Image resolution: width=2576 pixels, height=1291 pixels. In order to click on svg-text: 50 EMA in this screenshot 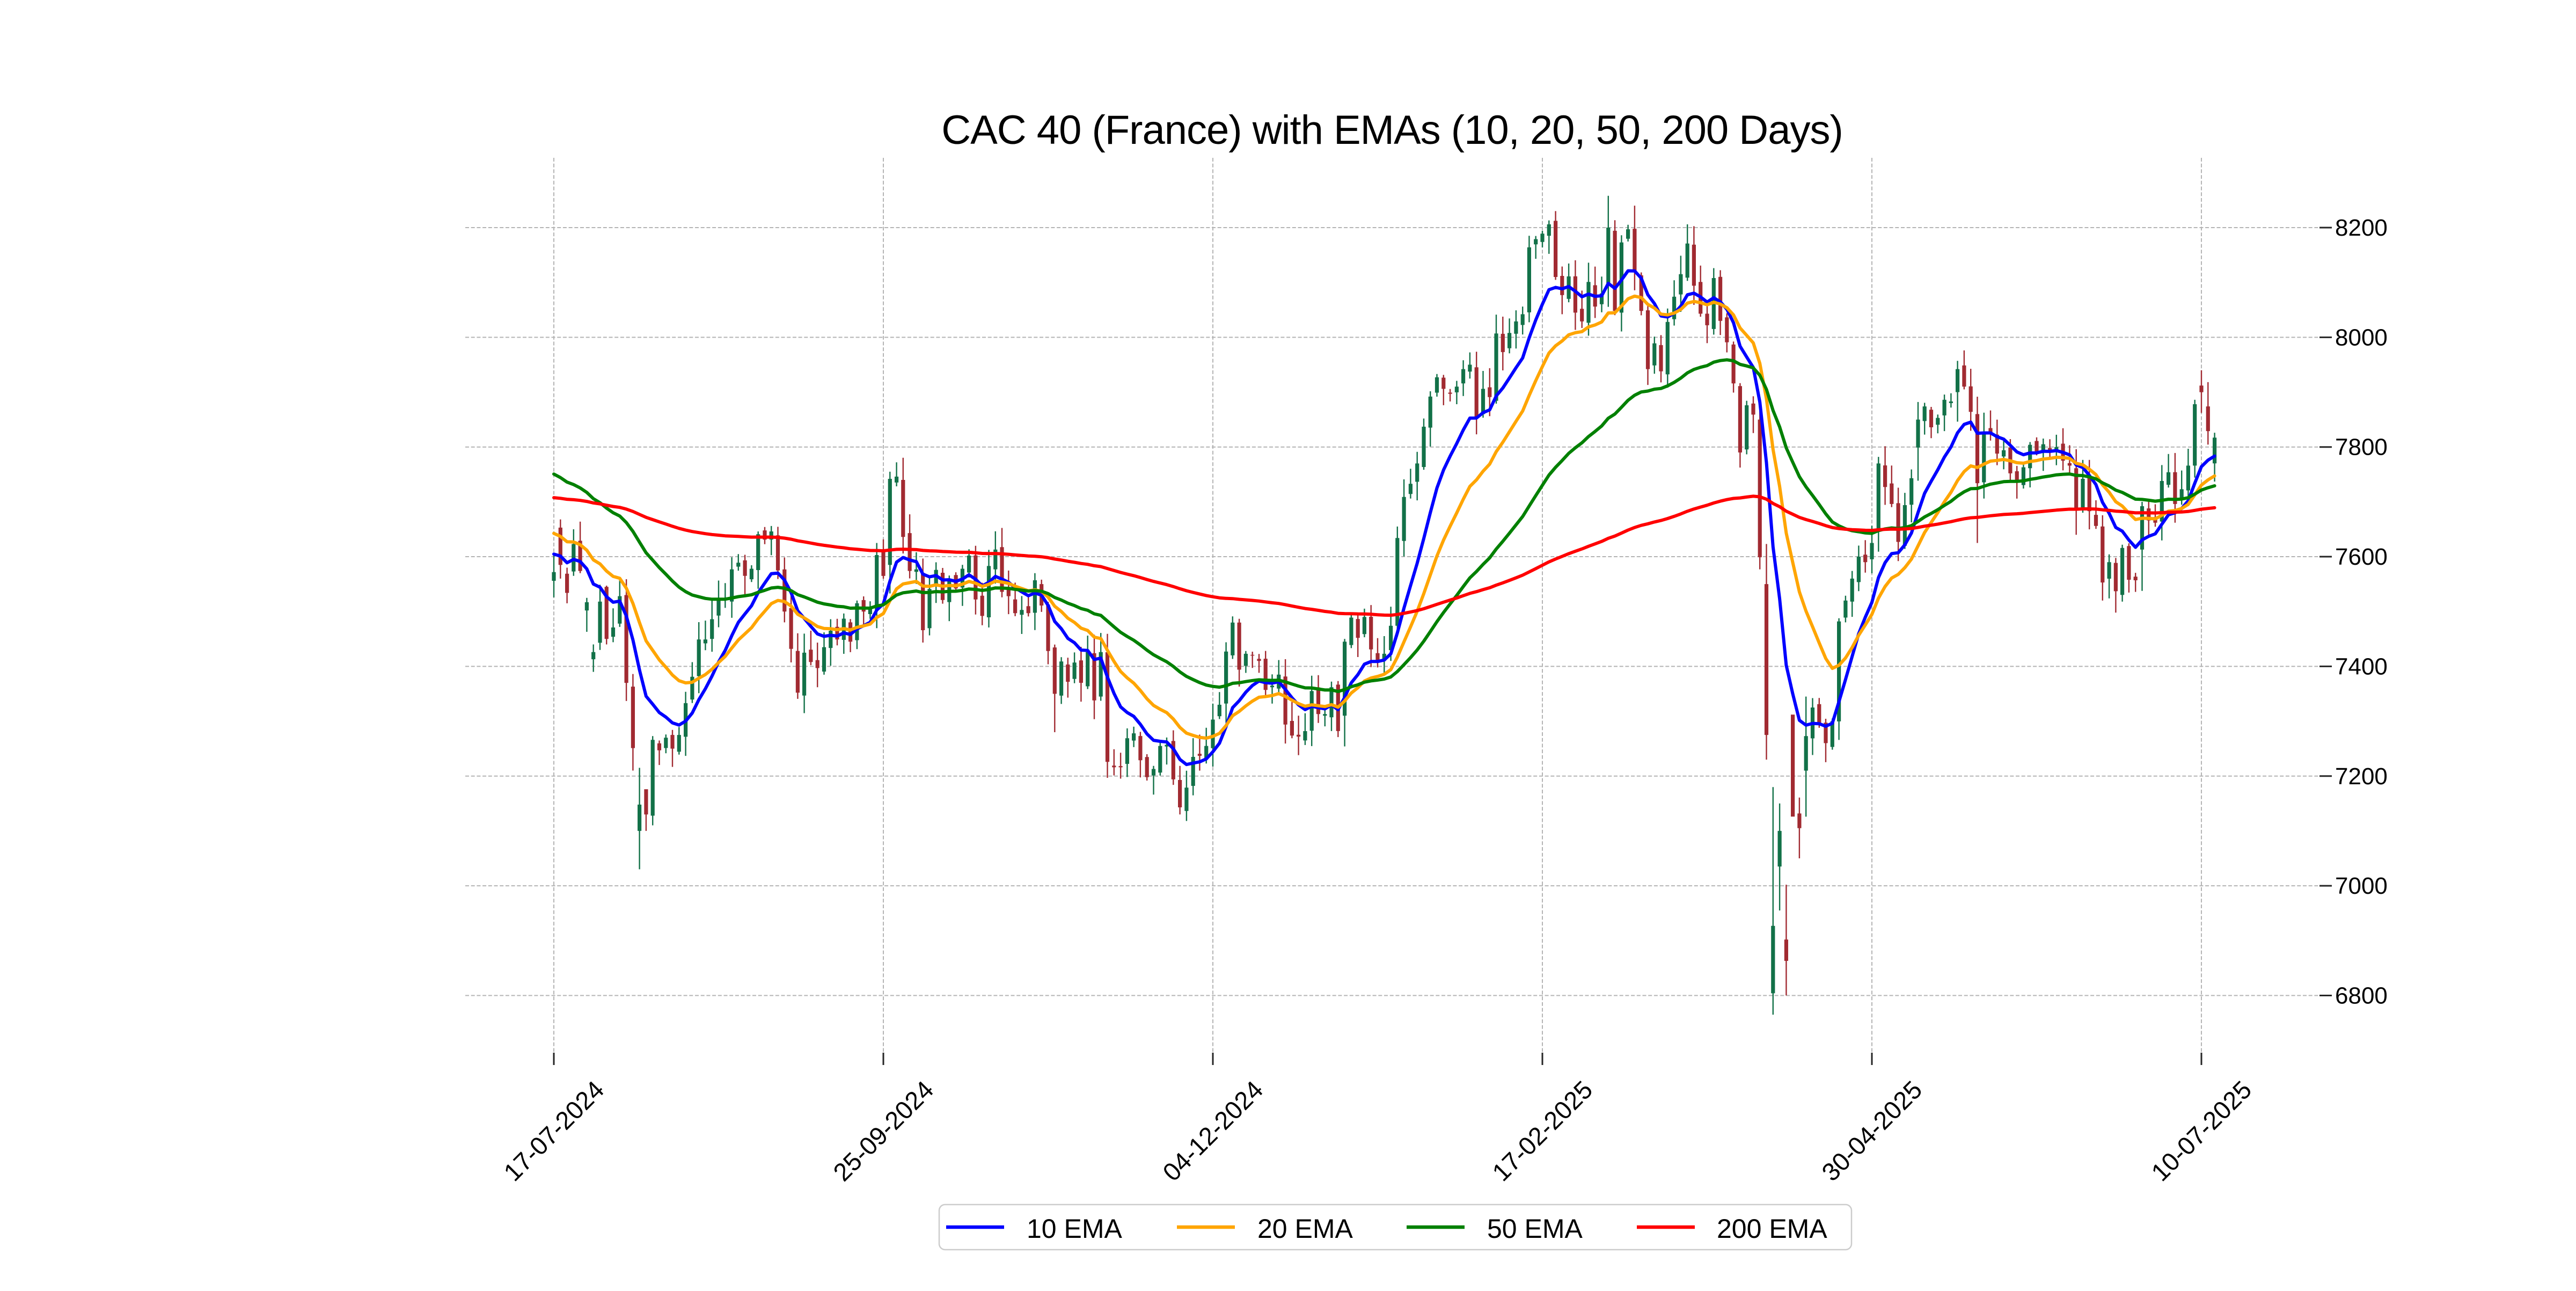, I will do `click(1535, 1229)`.